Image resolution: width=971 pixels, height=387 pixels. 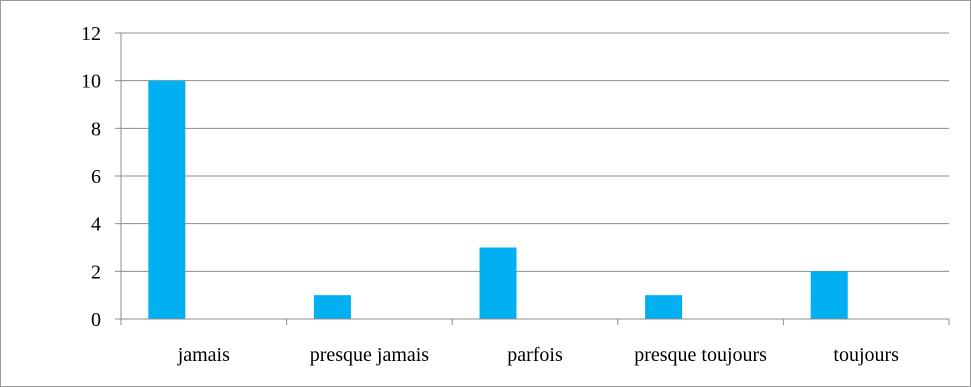 I want to click on x-tick-label: presque jamais, so click(x=370, y=355).